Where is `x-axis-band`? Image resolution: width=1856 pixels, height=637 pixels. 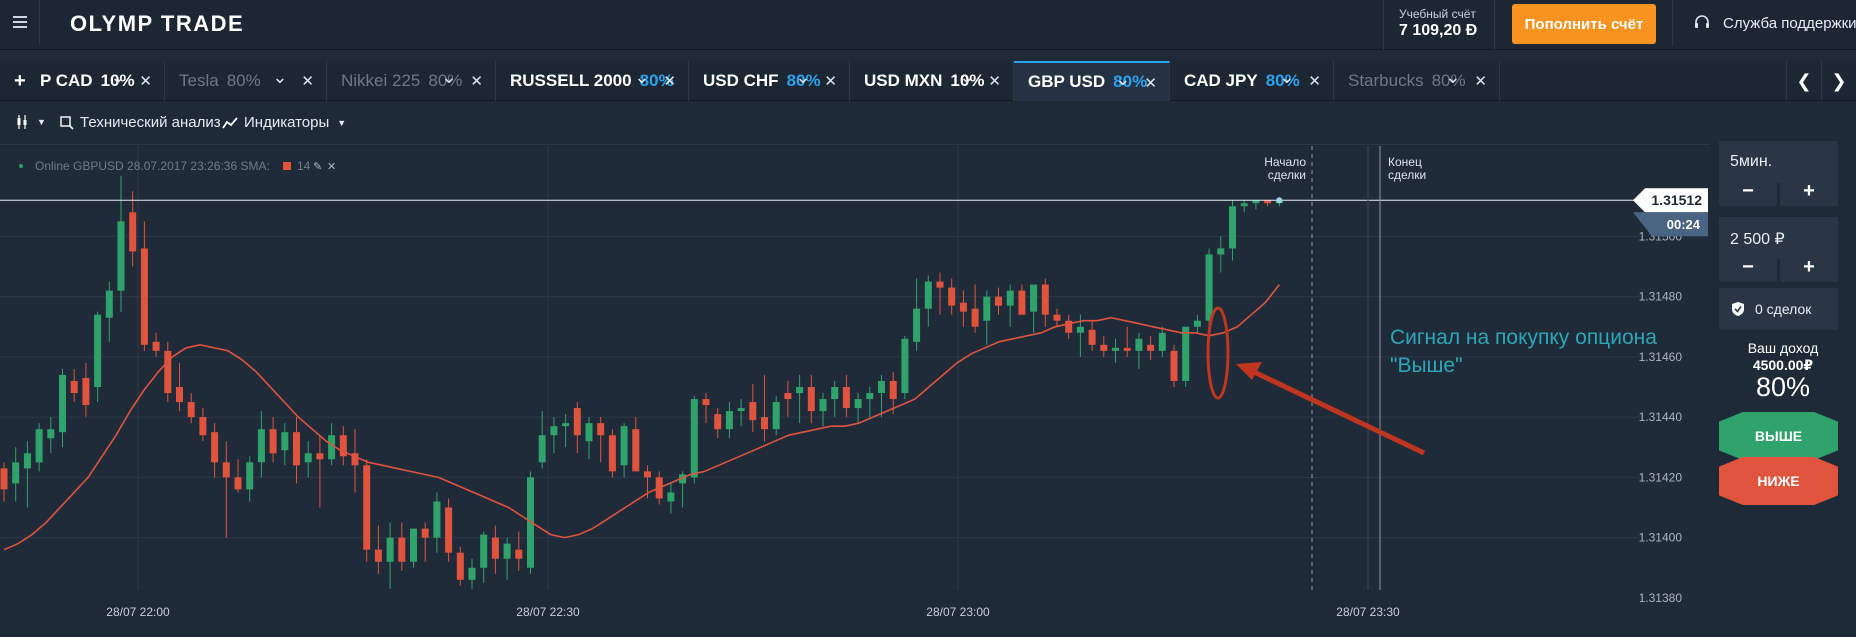
x-axis-band is located at coordinates (820, 611).